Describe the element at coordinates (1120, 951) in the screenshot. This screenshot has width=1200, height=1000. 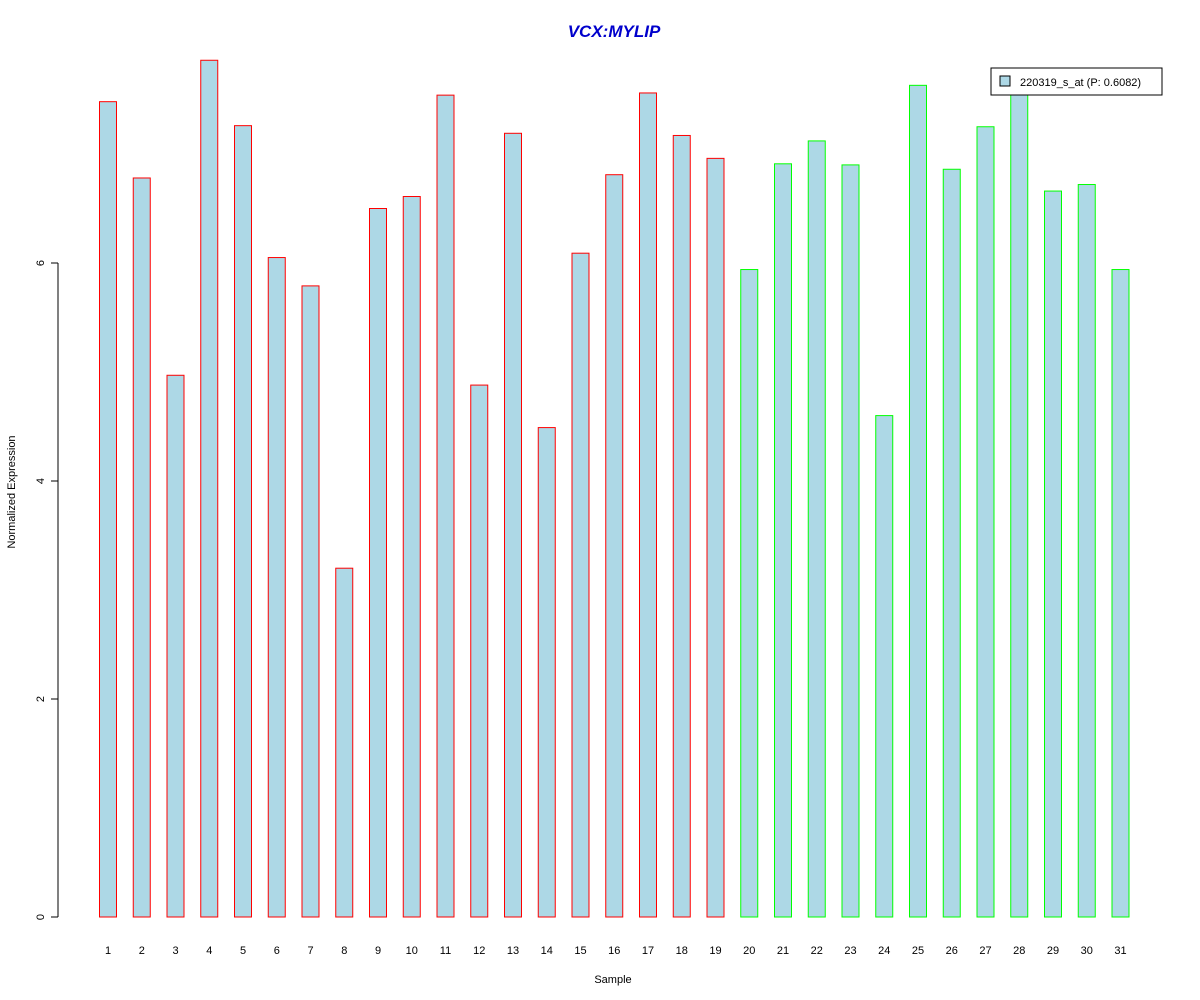
I see `x-tick-label: 31` at that location.